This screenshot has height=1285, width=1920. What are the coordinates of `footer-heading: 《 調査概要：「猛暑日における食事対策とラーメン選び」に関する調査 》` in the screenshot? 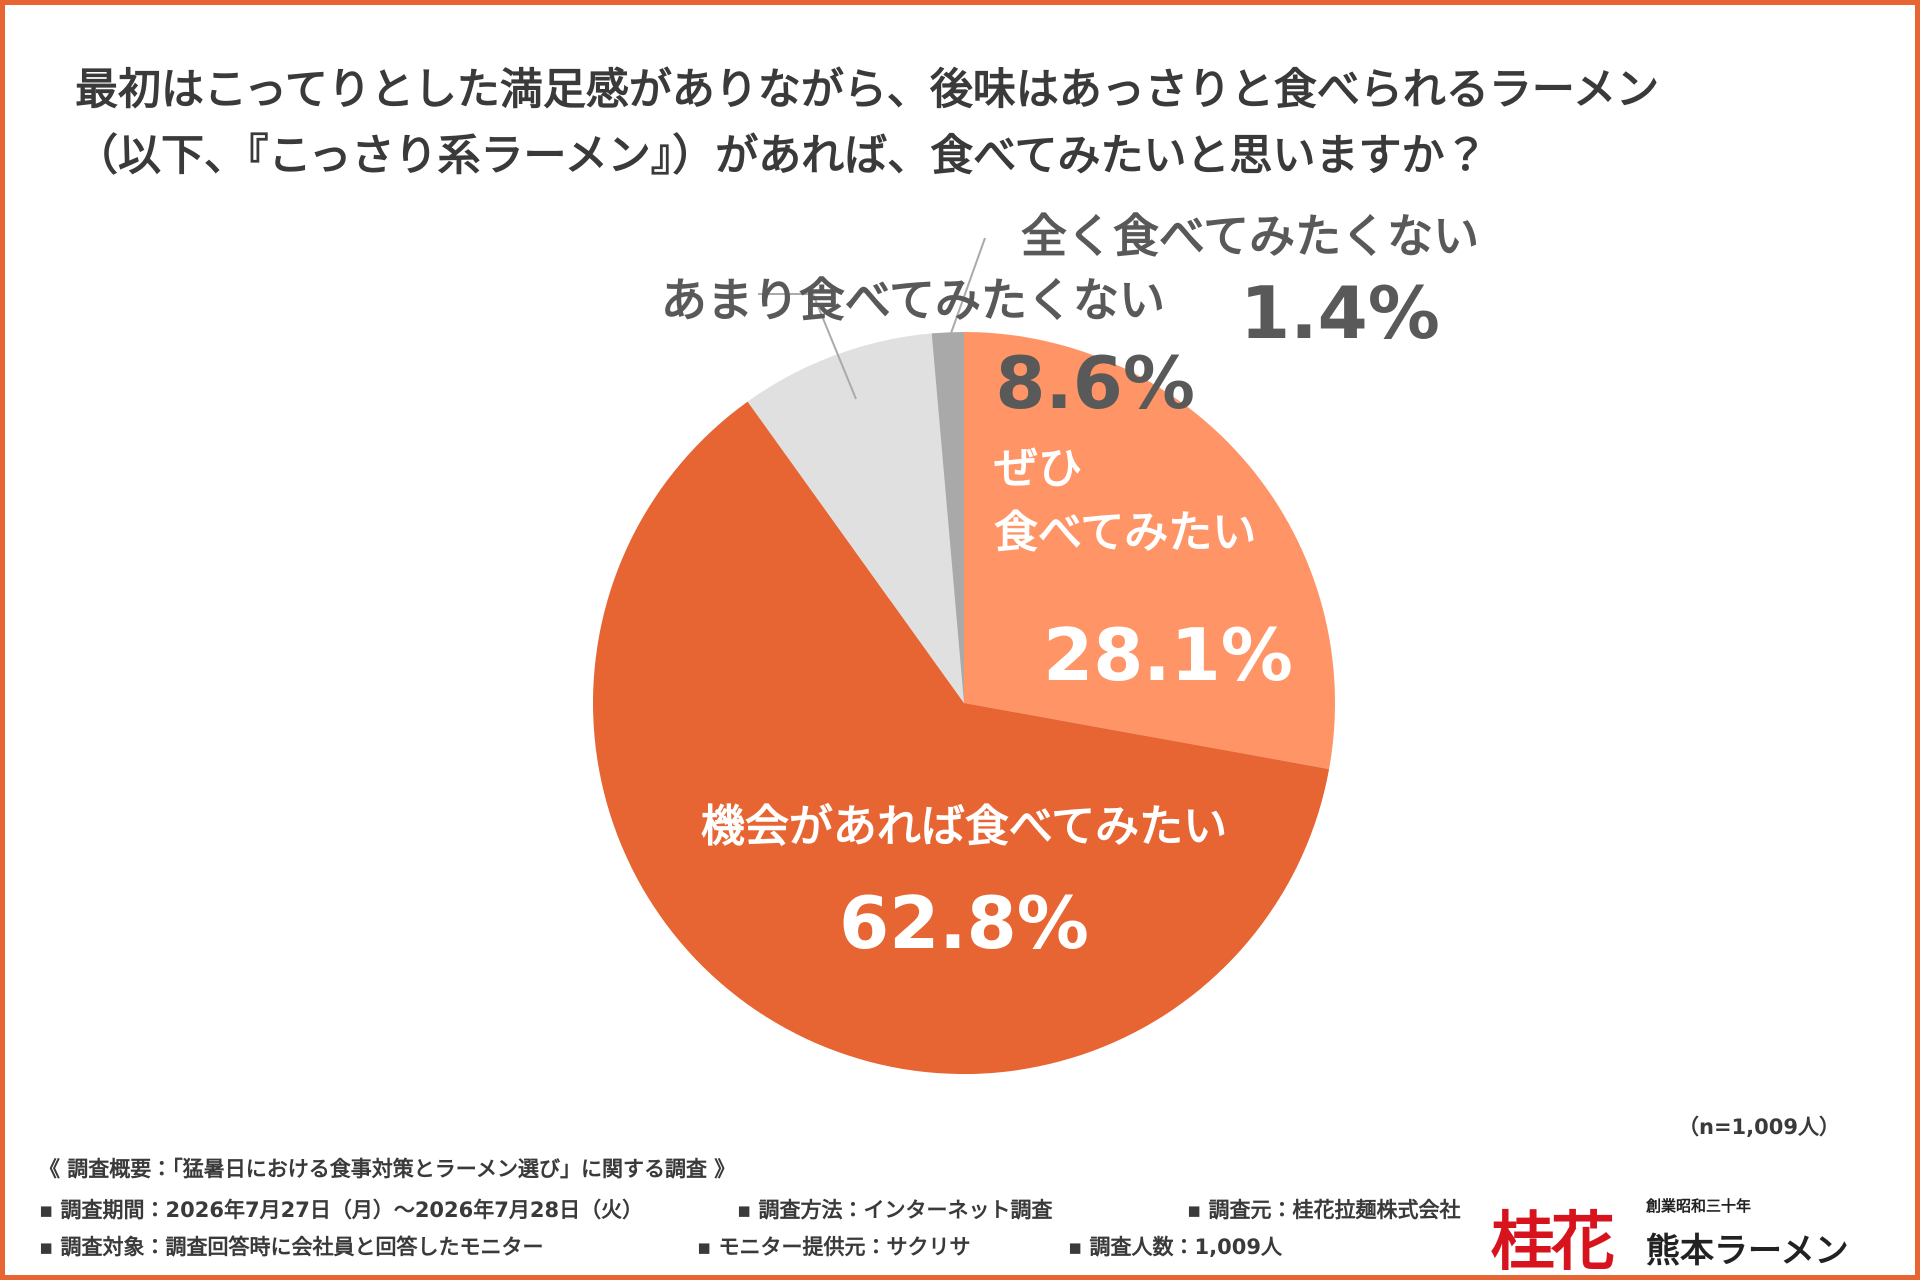 It's located at (387, 1169).